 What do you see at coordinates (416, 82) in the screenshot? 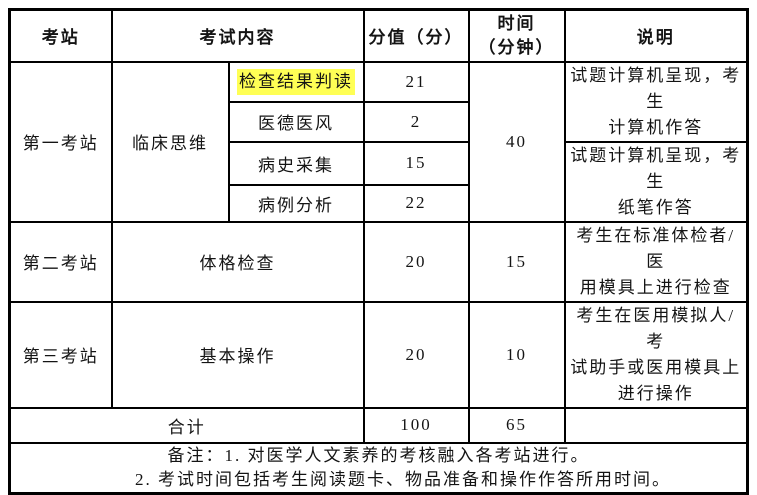
I see `item1-score-cell: 21` at bounding box center [416, 82].